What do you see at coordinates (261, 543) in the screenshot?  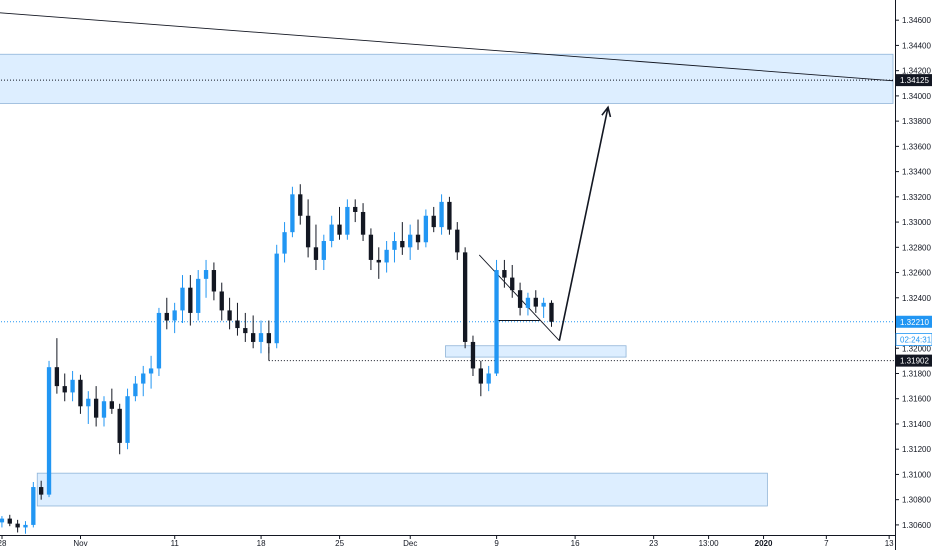 I see `x-tick-label: 18` at bounding box center [261, 543].